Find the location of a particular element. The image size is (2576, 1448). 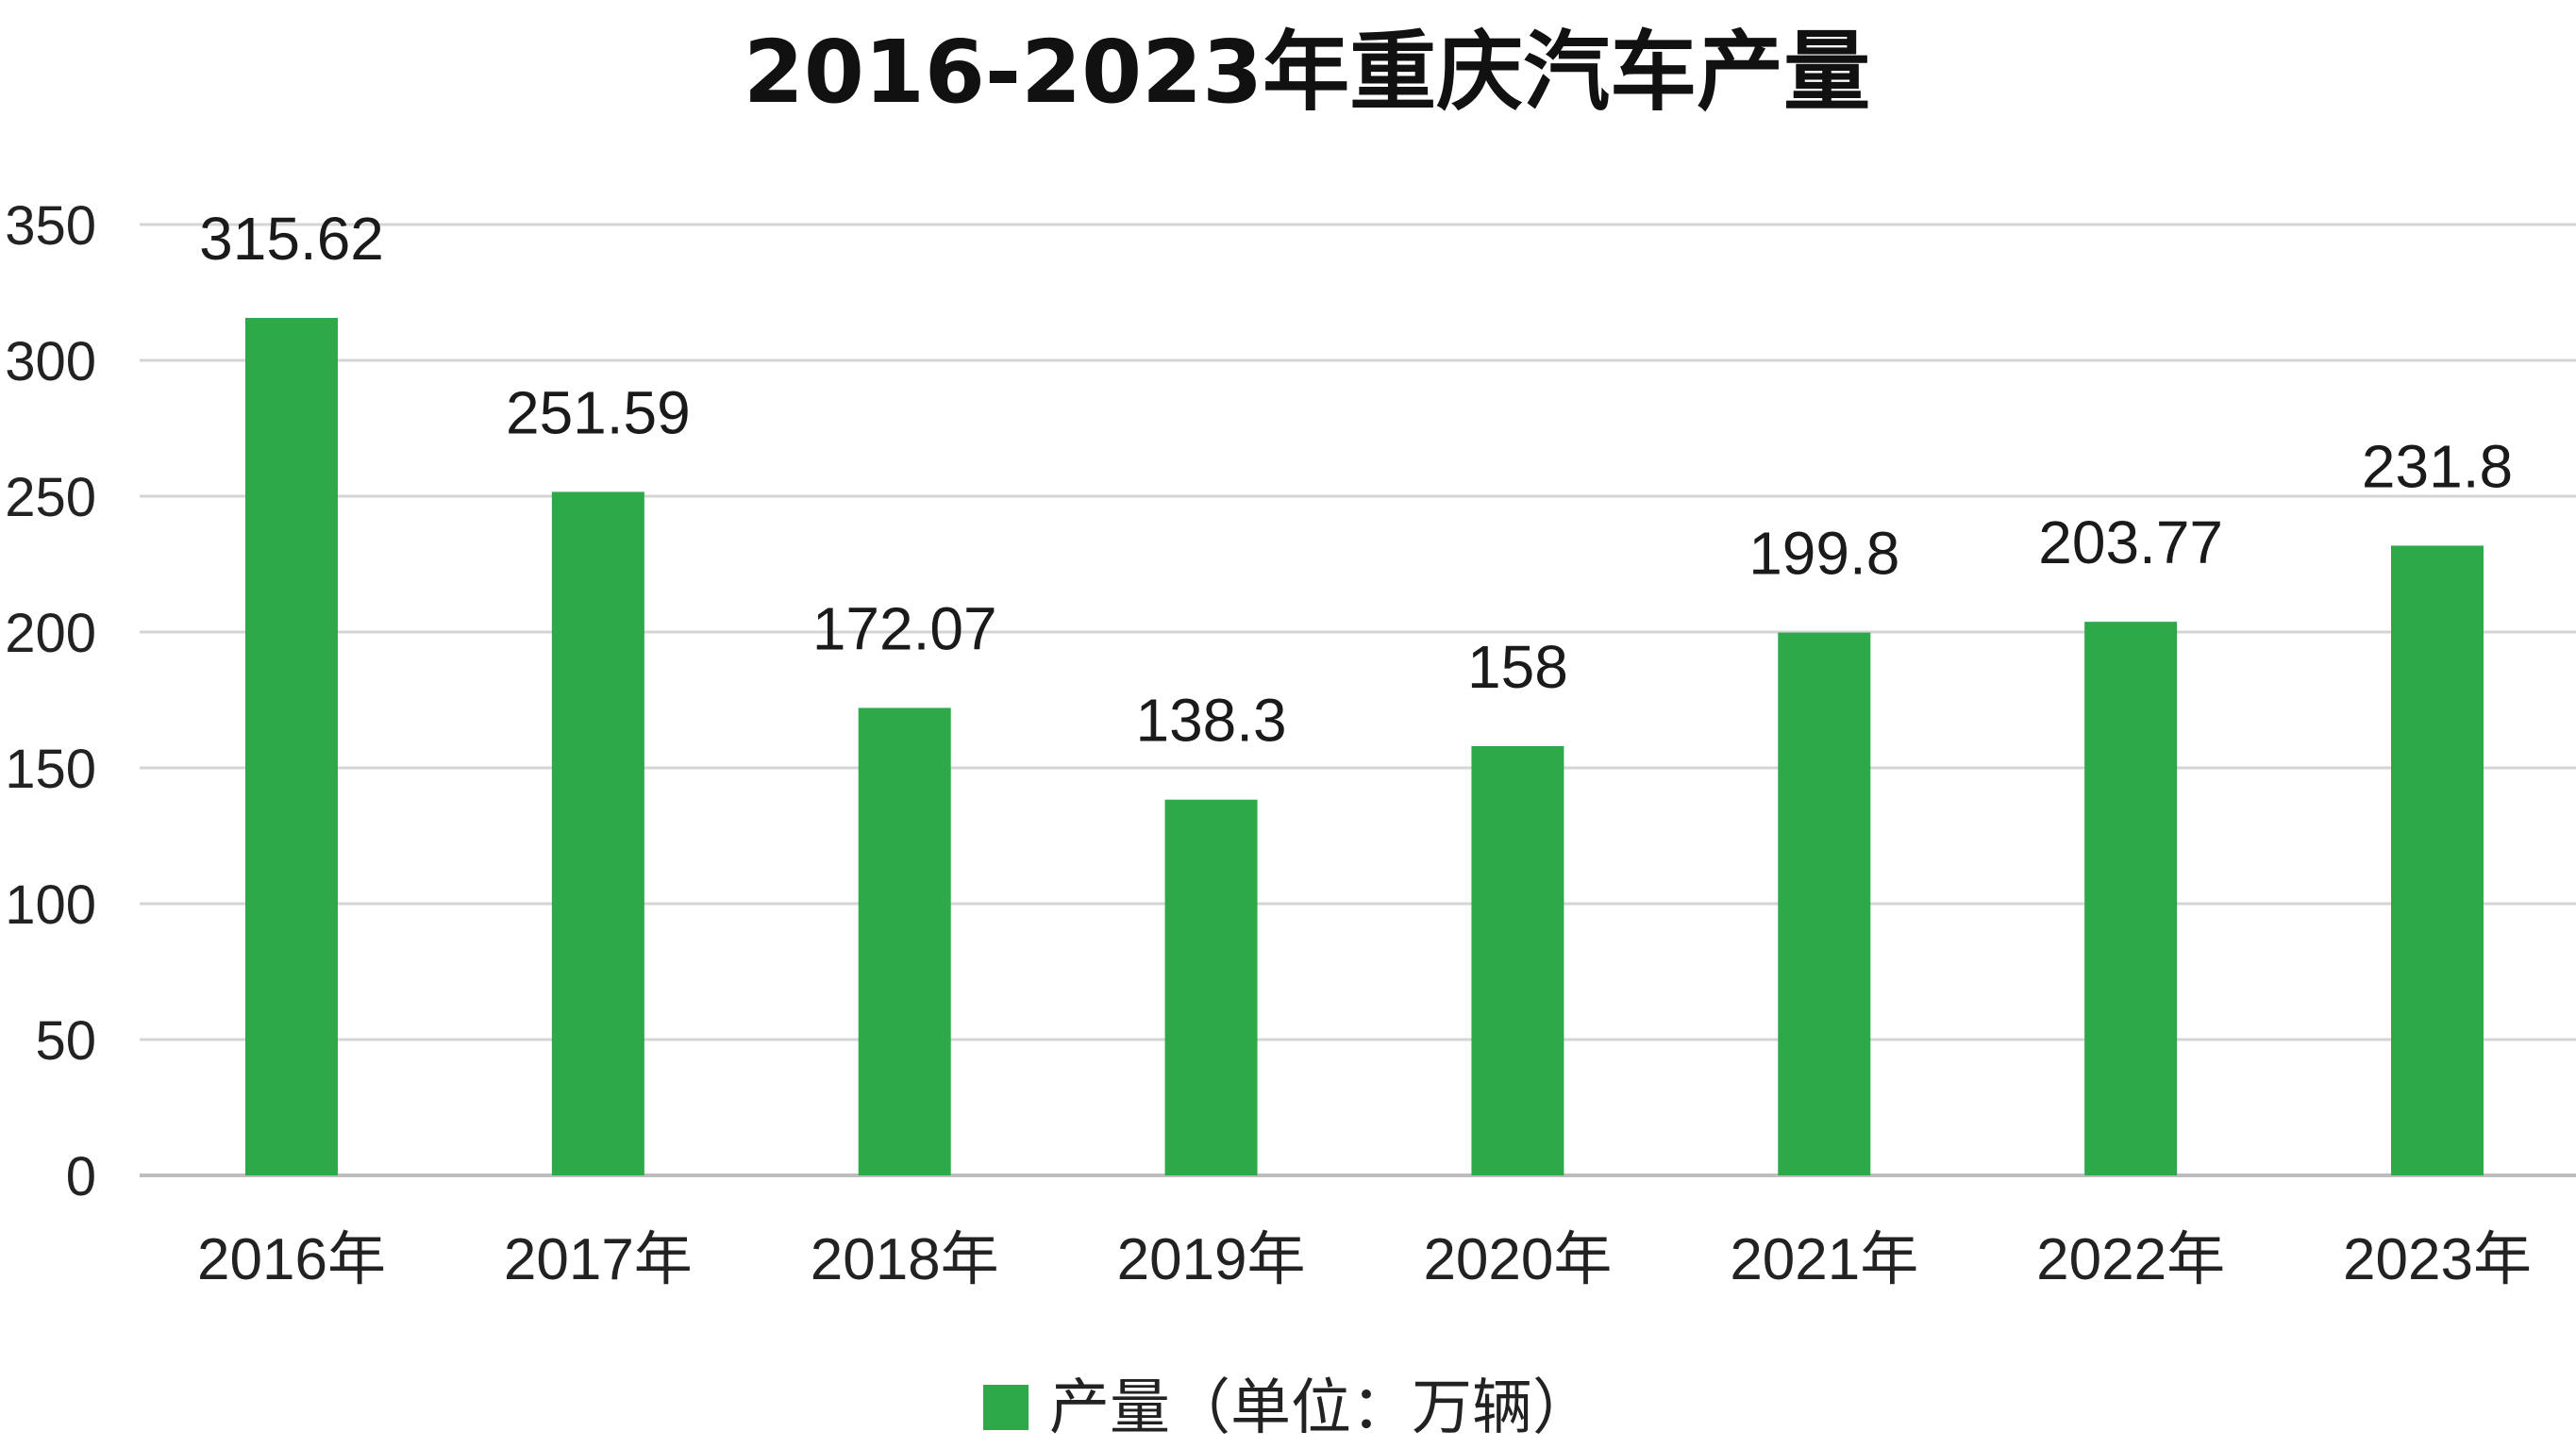

y-tick-label: 350 is located at coordinates (50, 226).